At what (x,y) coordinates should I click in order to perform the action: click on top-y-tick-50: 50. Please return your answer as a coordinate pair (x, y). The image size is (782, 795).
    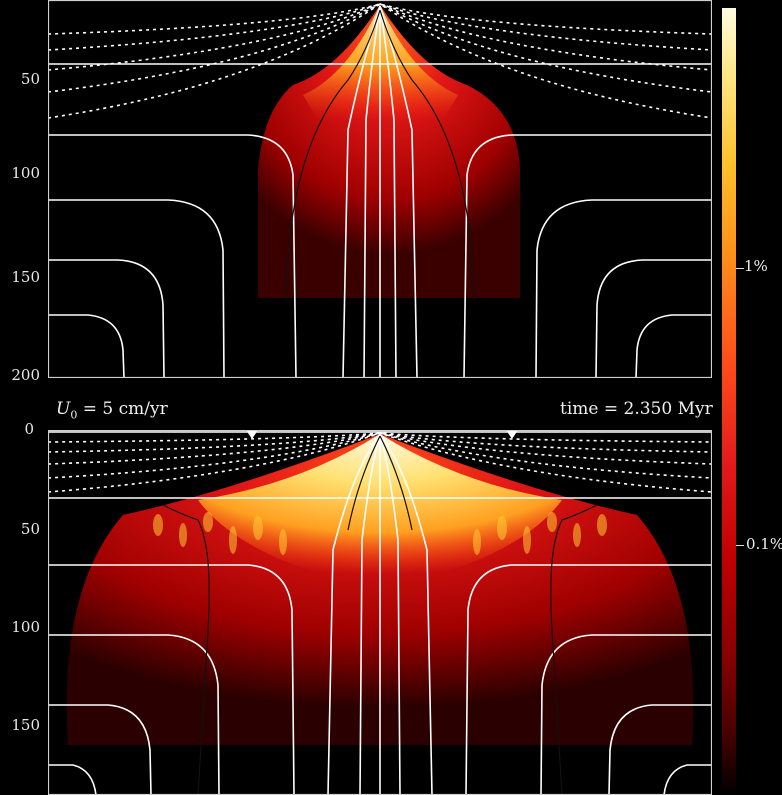
    Looking at the image, I should click on (30, 79).